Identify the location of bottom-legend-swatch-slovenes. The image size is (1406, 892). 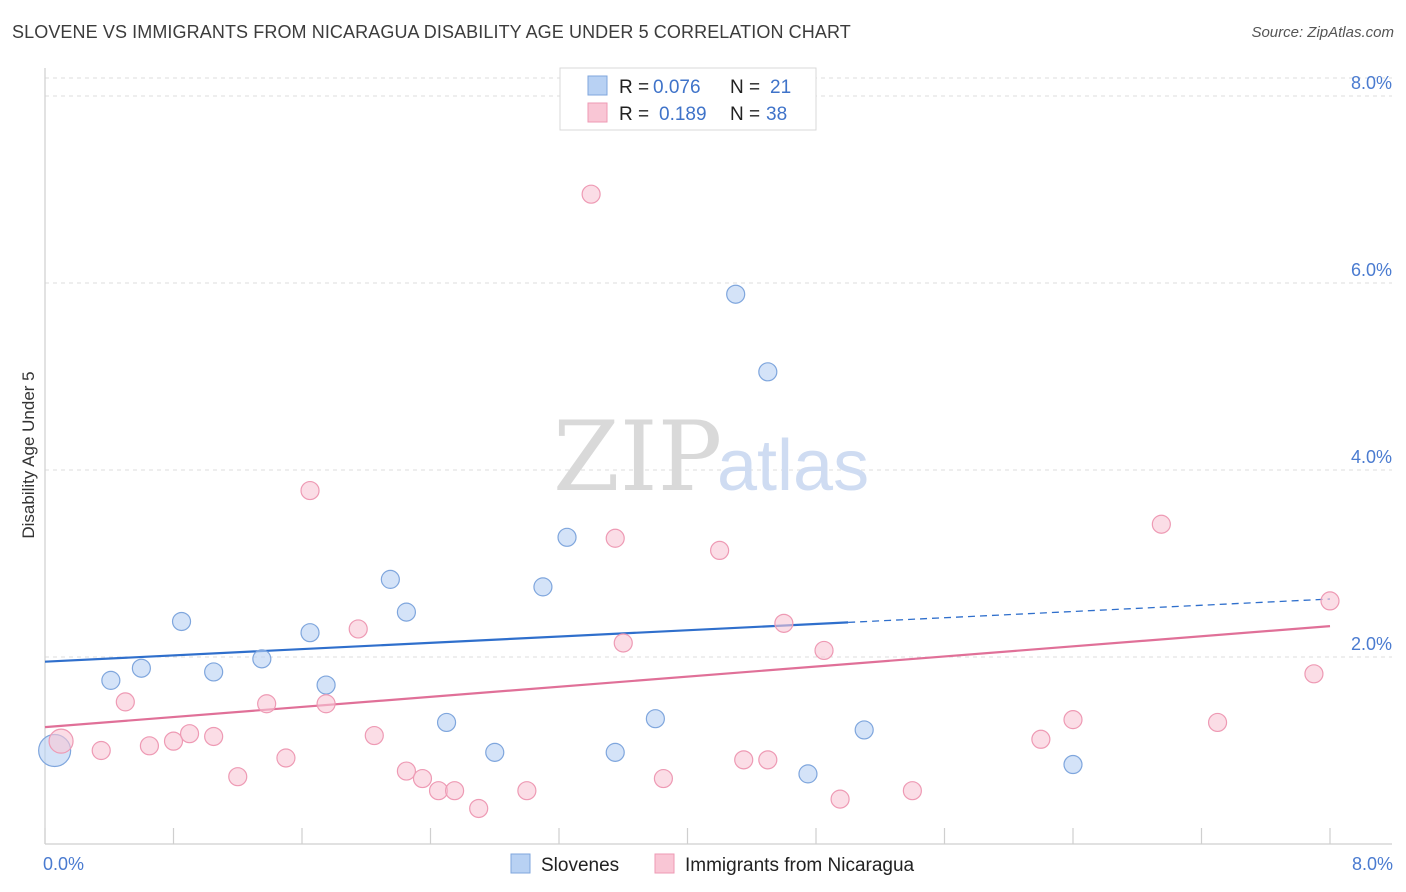
(520, 863).